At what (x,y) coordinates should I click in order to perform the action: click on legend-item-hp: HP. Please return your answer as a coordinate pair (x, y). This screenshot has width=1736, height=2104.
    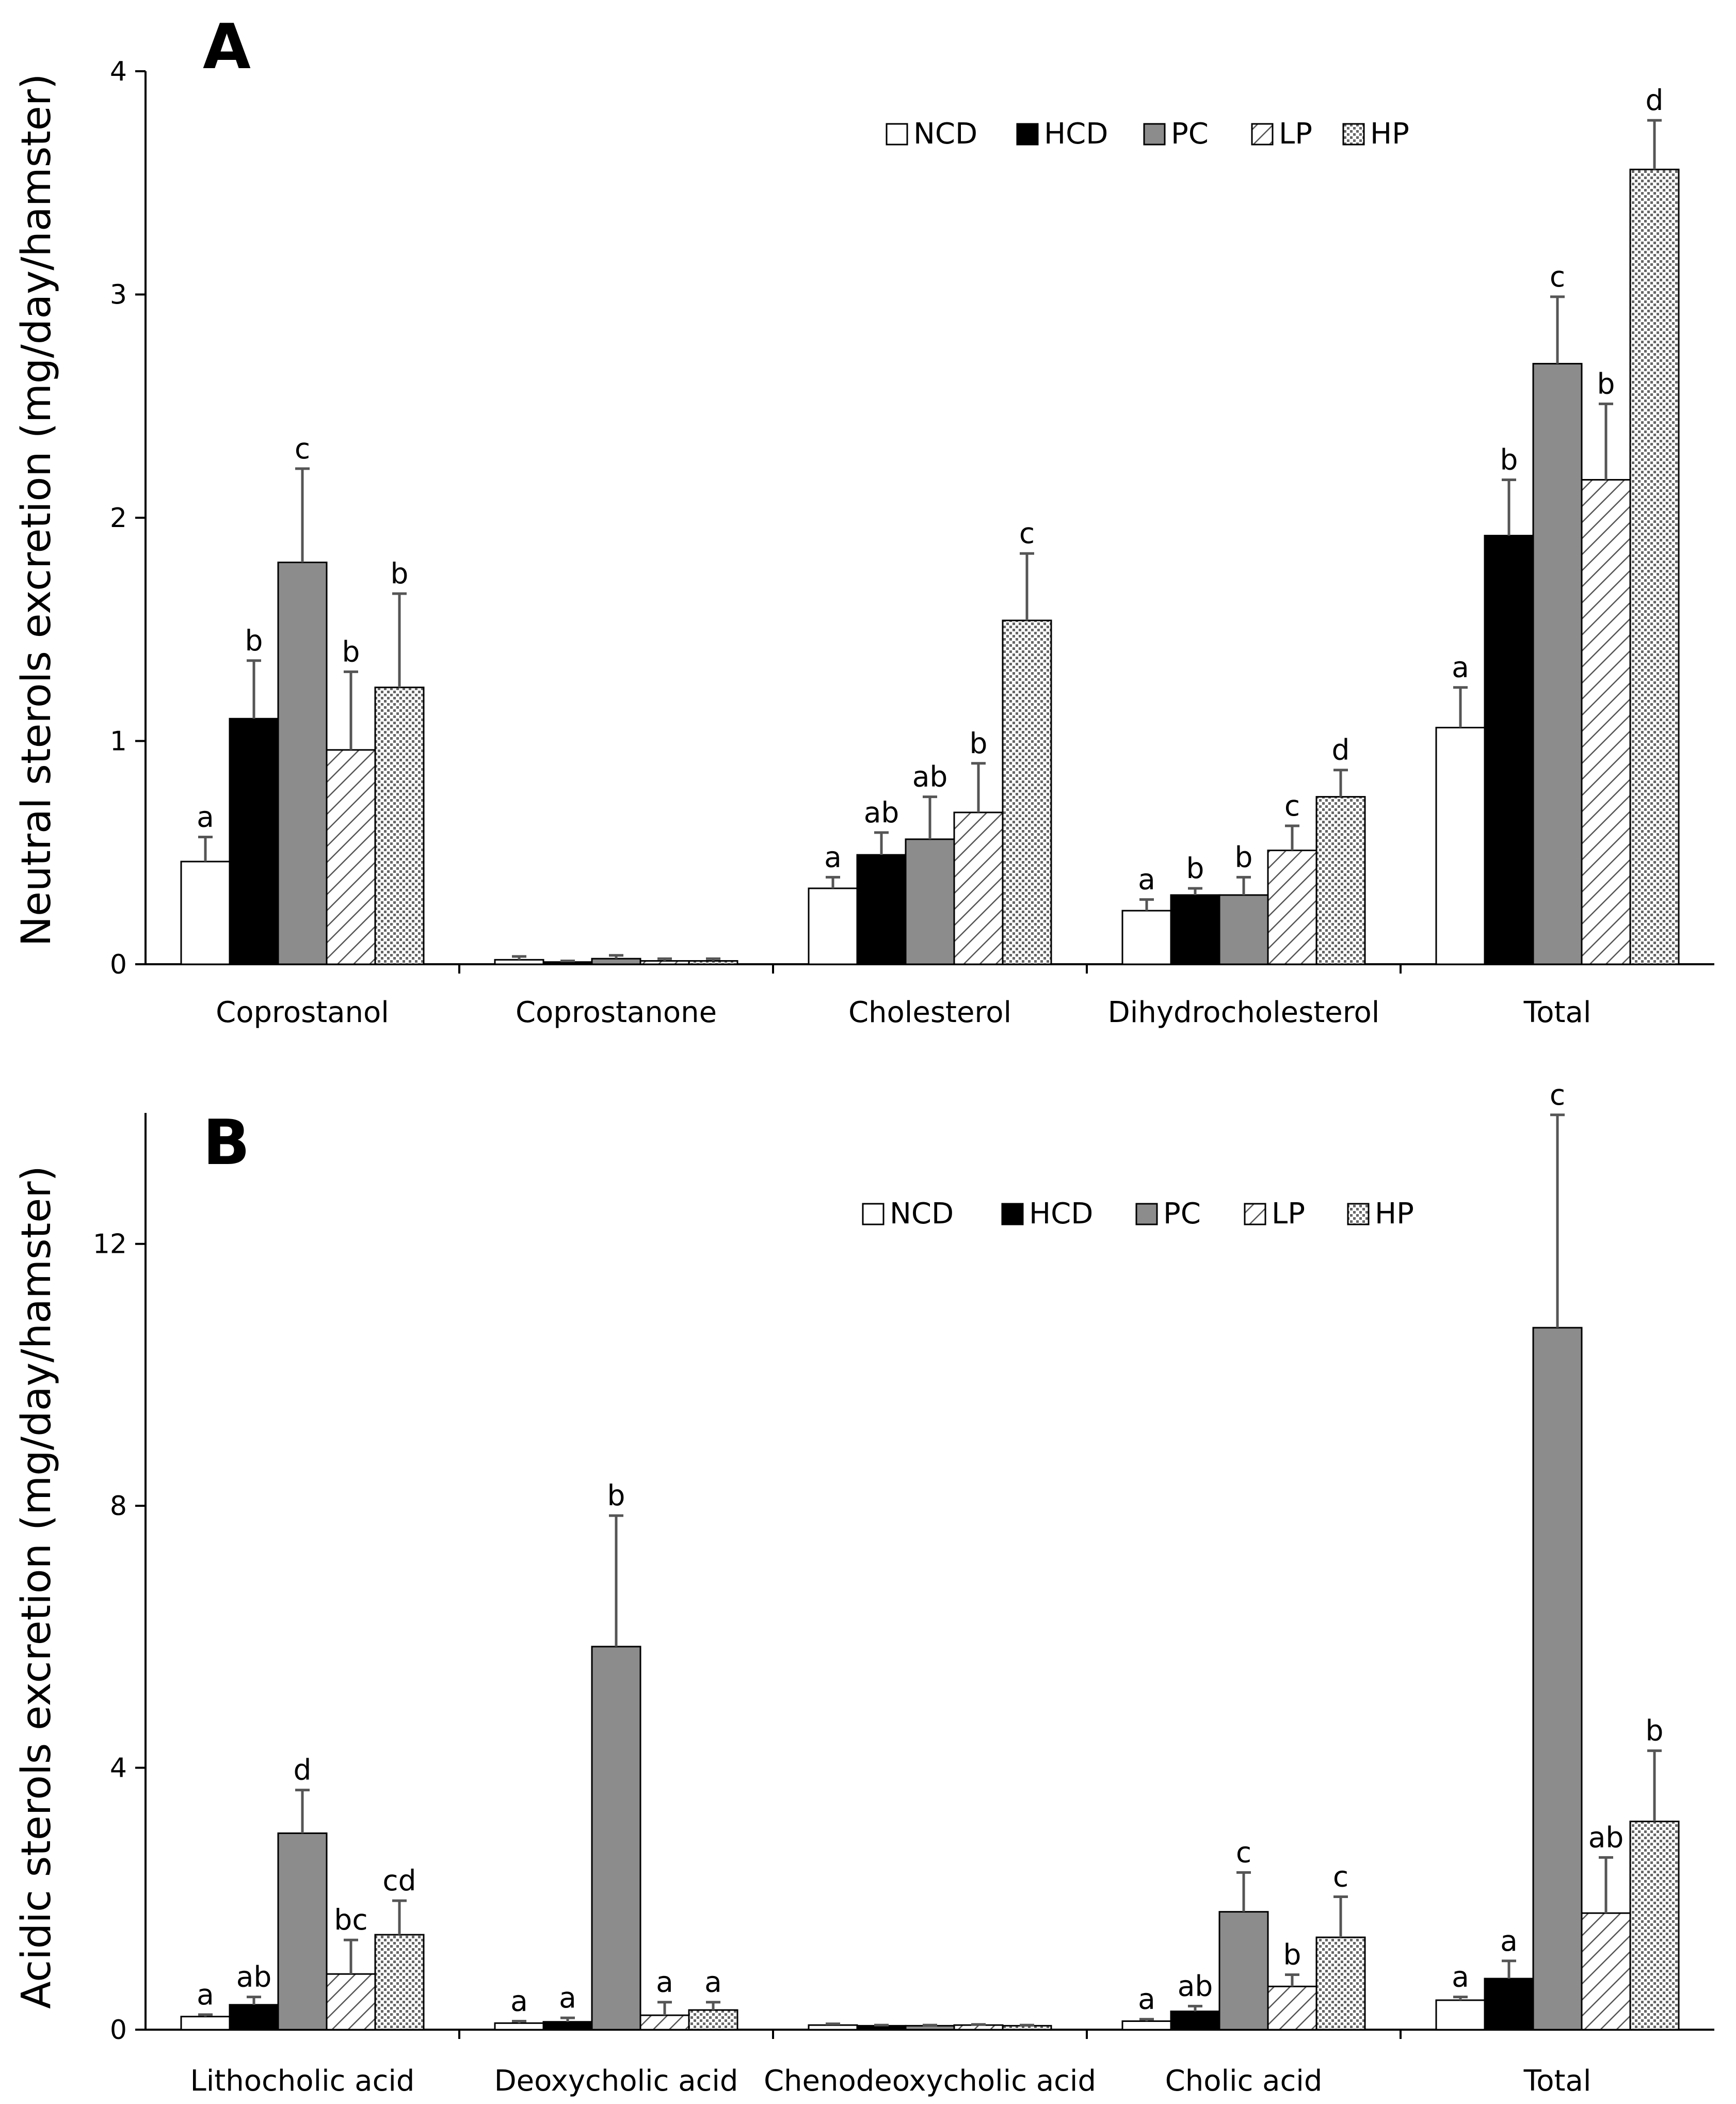
    Looking at the image, I should click on (1380, 1214).